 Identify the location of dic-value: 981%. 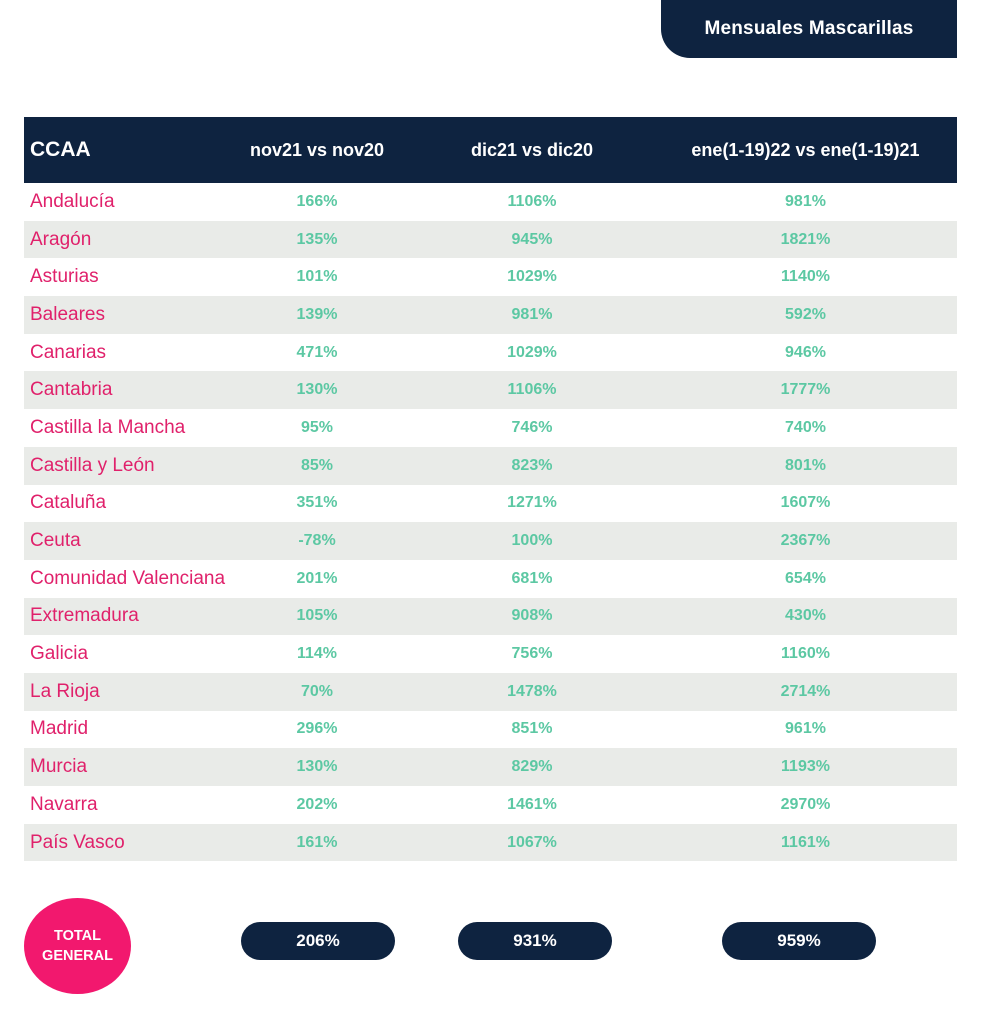
(532, 314).